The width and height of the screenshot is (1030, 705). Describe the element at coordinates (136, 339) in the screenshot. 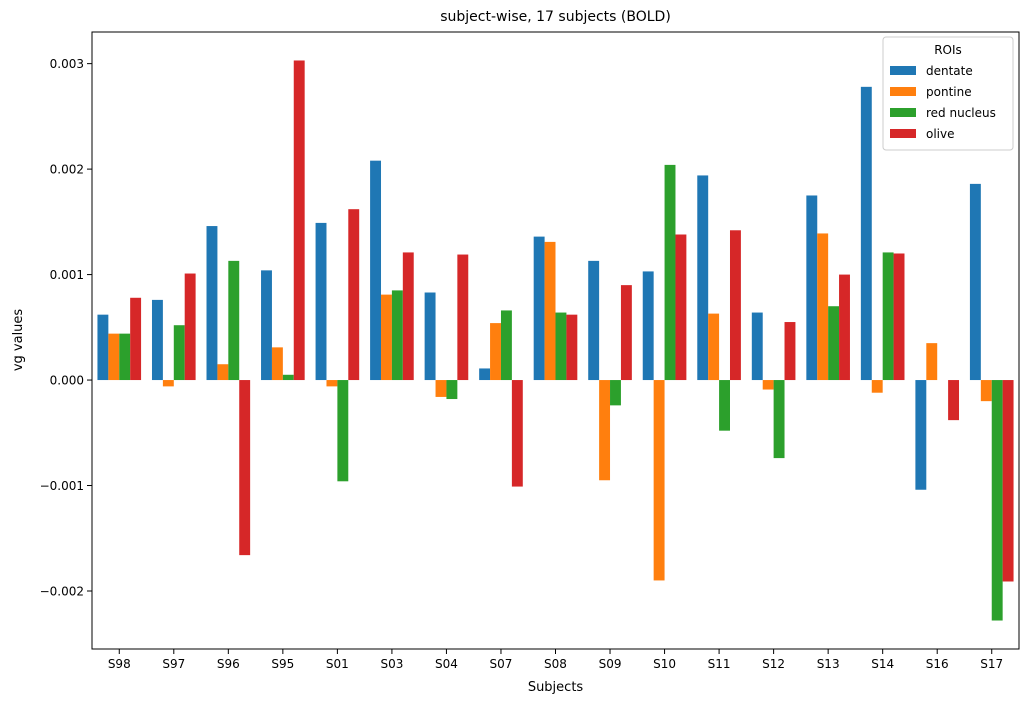

I see `bar-olive-S98` at that location.